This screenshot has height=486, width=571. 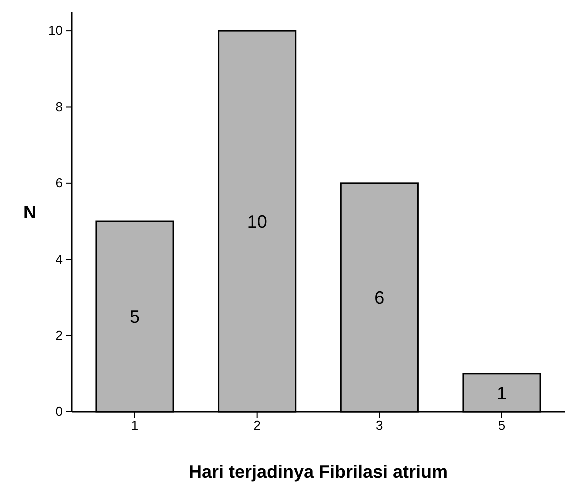 What do you see at coordinates (257, 222) in the screenshot?
I see `data-label: 10` at bounding box center [257, 222].